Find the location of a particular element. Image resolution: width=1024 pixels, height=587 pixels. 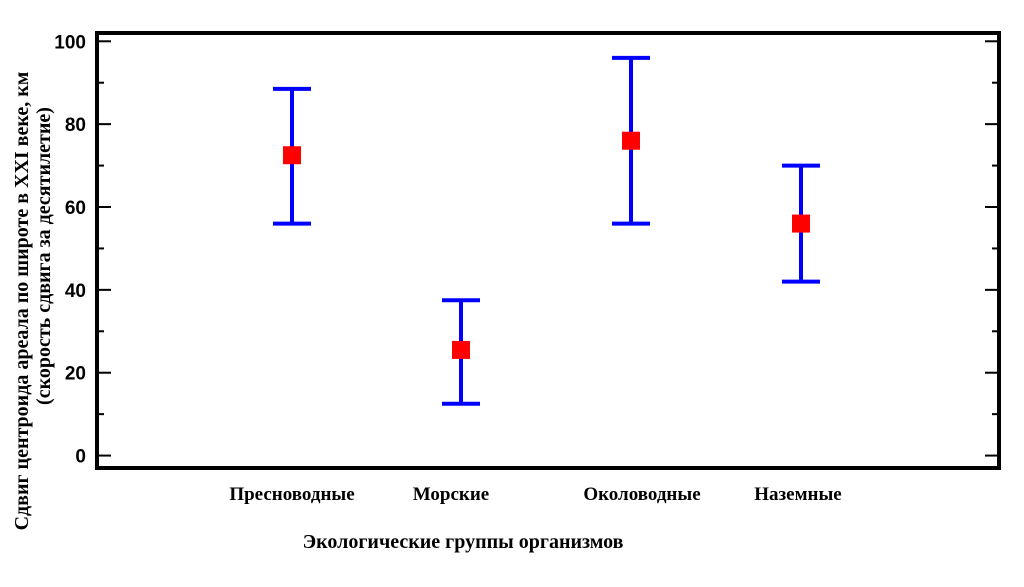

y-axis-tick-labels: 0 20 40 60 80 100 is located at coordinates (70, 249).